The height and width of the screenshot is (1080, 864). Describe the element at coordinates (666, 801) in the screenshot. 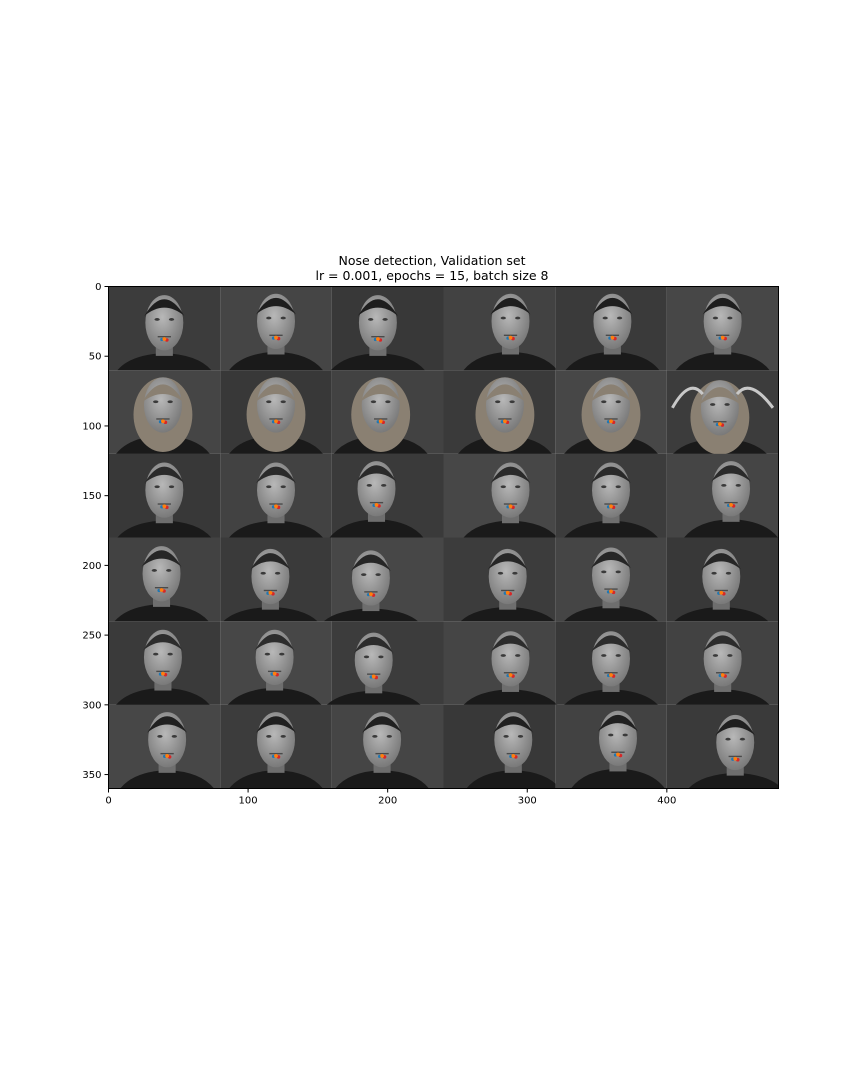

I see `x-tick-label: 400` at that location.